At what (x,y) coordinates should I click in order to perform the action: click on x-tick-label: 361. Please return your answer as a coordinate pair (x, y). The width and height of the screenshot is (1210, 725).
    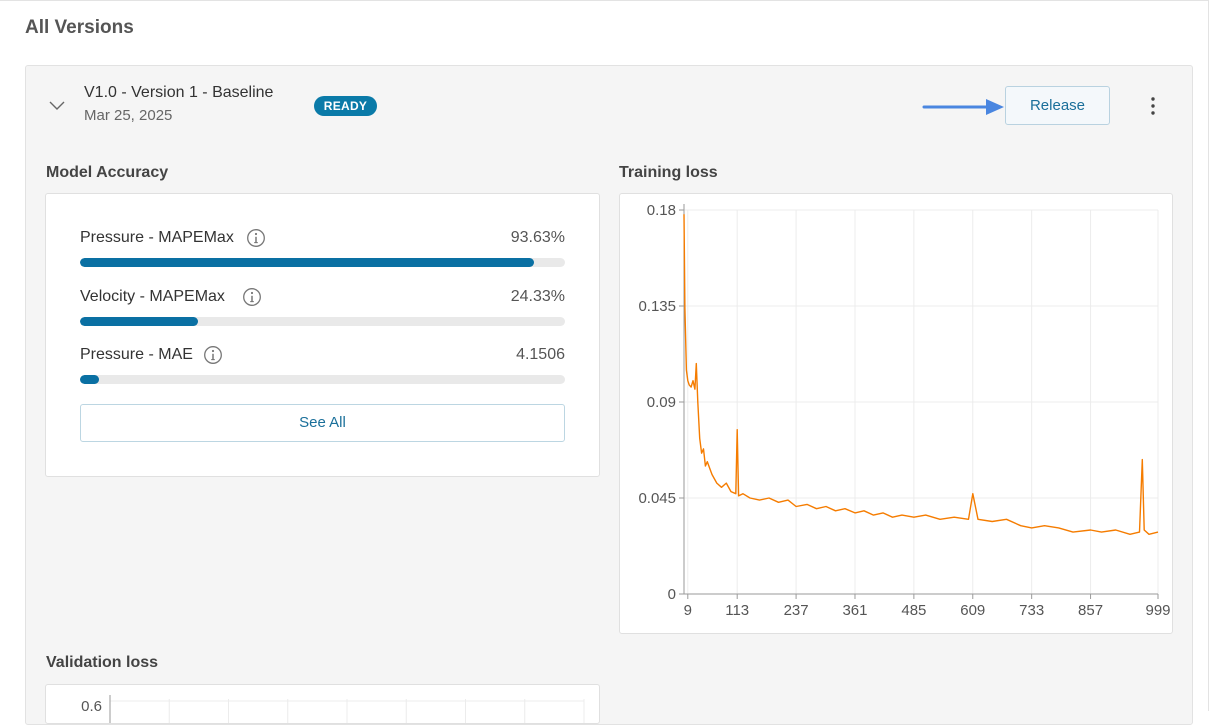
    Looking at the image, I should click on (854, 610).